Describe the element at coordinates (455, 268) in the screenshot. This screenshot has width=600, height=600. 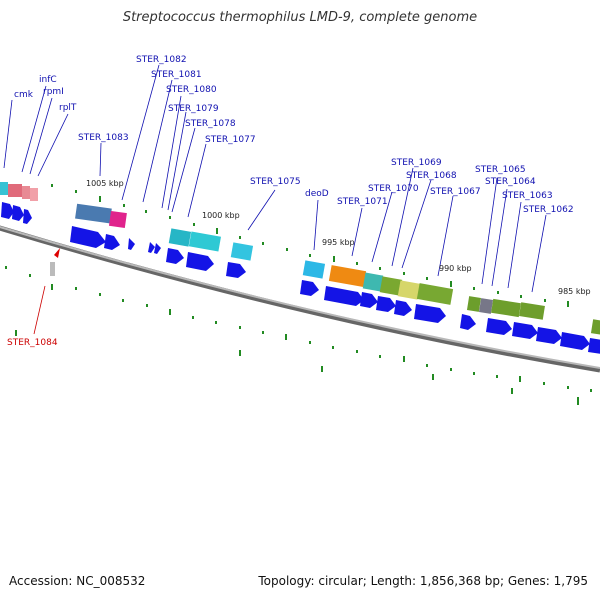
I see `tick-label-990: 990 kbp` at that location.